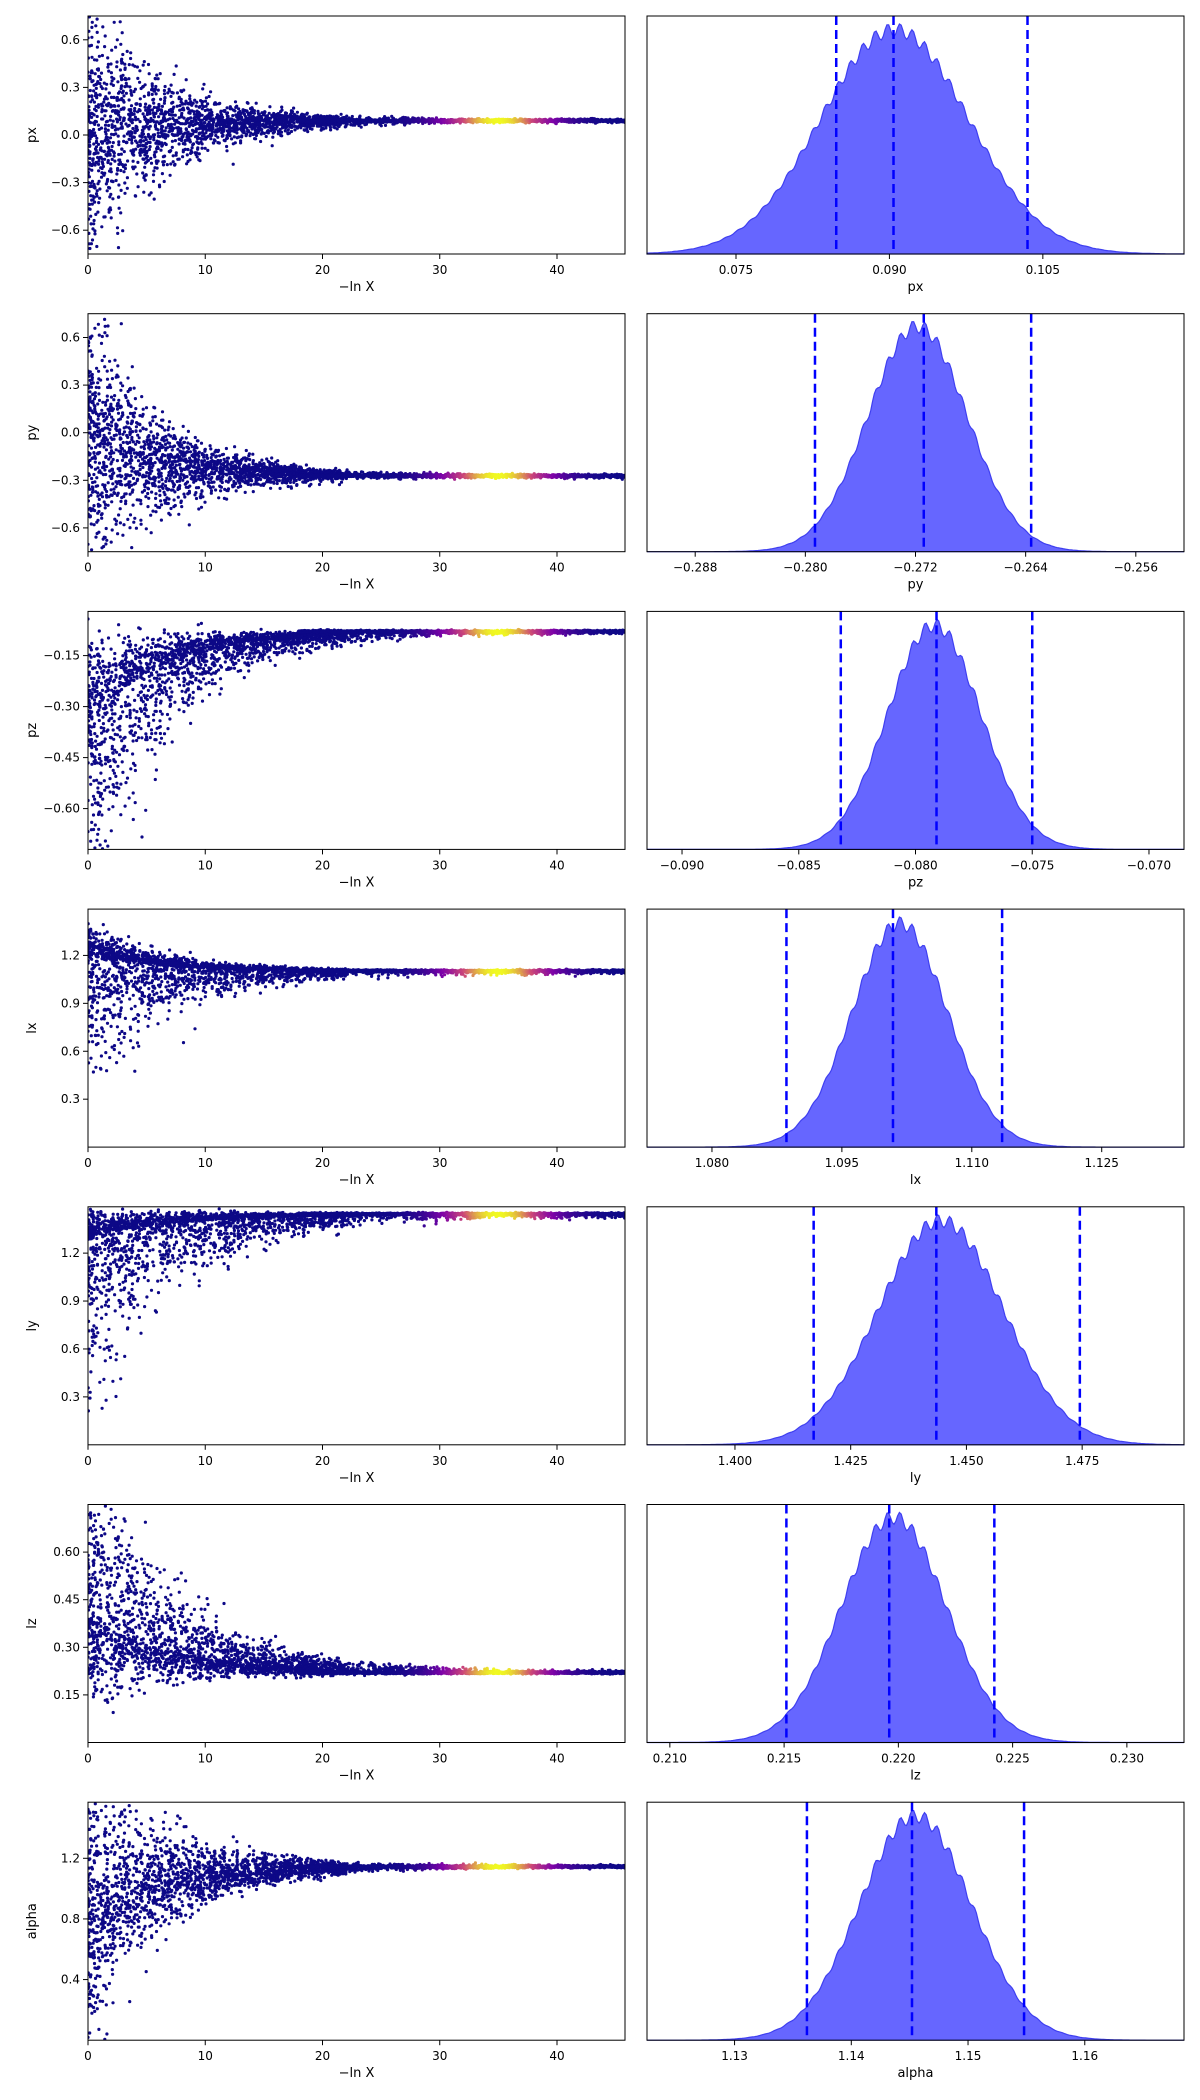 The height and width of the screenshot is (2100, 1200). Describe the element at coordinates (70, 135) in the screenshot. I see `trace-ytick-label: 0.0` at that location.